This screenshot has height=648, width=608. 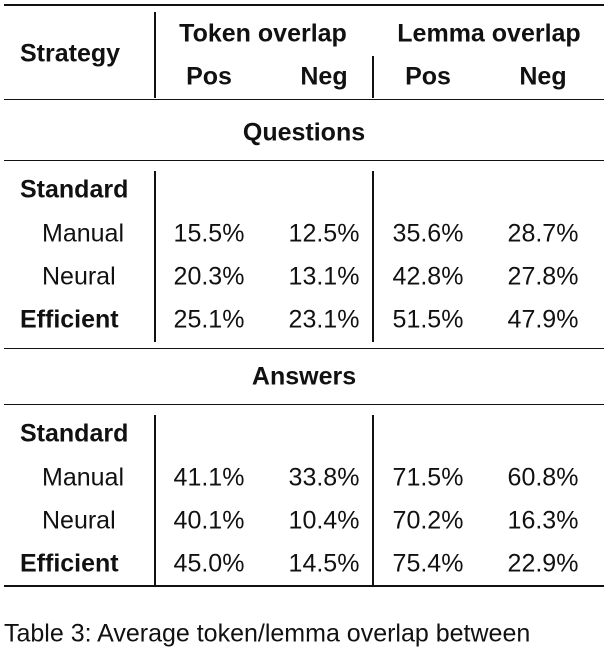 I want to click on cell: 70.2%, so click(x=428, y=520).